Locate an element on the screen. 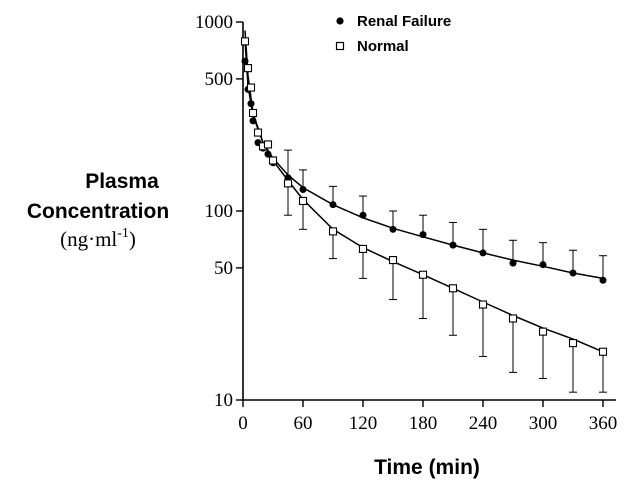 The height and width of the screenshot is (490, 633). y-tick-label: 50 is located at coordinates (223, 268).